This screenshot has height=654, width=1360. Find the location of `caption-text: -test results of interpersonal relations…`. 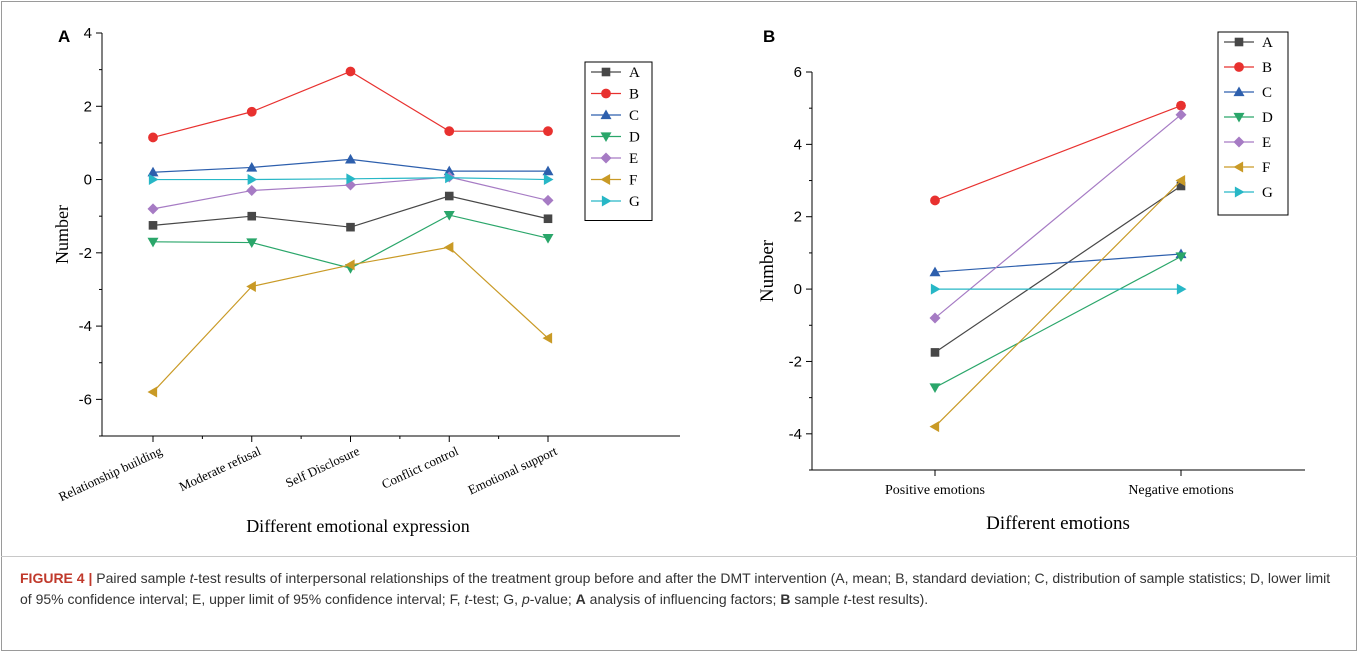

caption-text: -test results of interpersonal relations… is located at coordinates (675, 588).